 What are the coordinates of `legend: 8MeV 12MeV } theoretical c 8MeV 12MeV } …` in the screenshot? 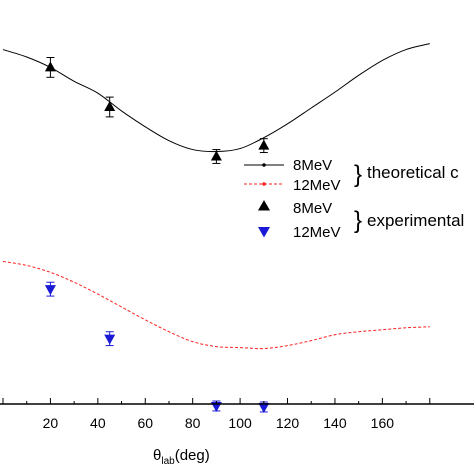 It's located at (354, 199).